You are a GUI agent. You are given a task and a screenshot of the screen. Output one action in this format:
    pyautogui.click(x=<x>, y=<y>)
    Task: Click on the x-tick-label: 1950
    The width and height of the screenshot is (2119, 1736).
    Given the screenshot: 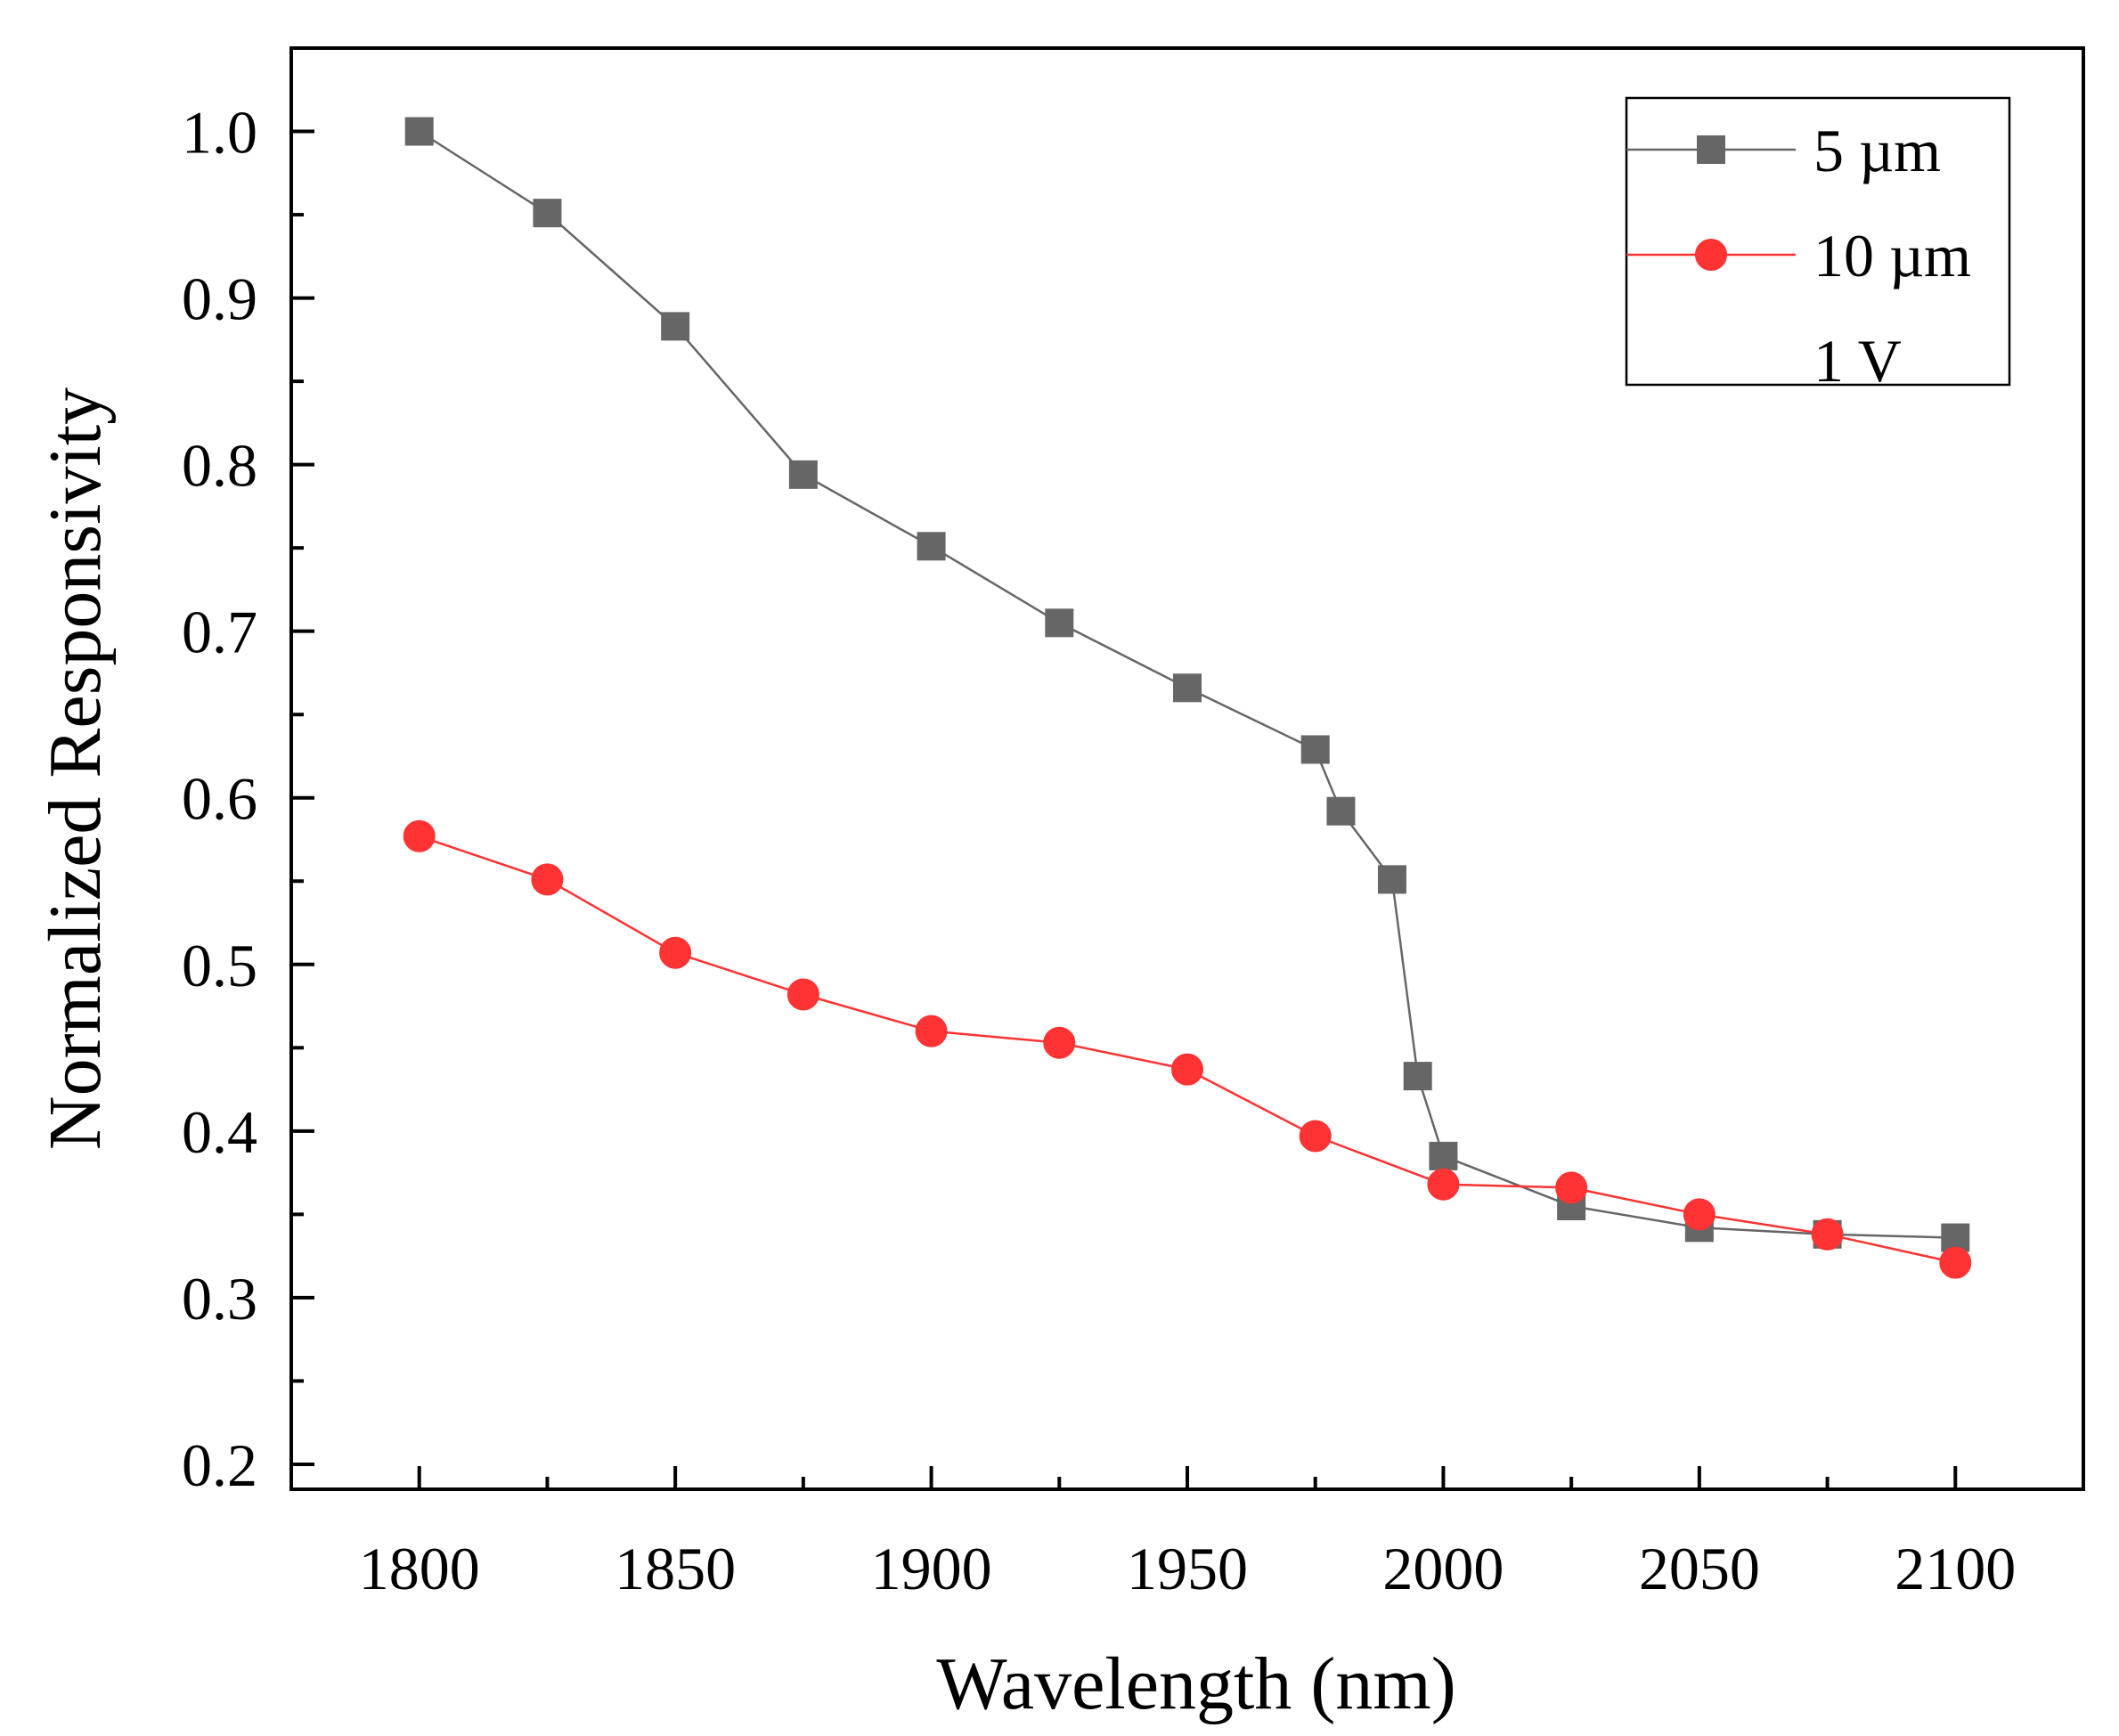 What is the action you would take?
    pyautogui.click(x=1187, y=1569)
    